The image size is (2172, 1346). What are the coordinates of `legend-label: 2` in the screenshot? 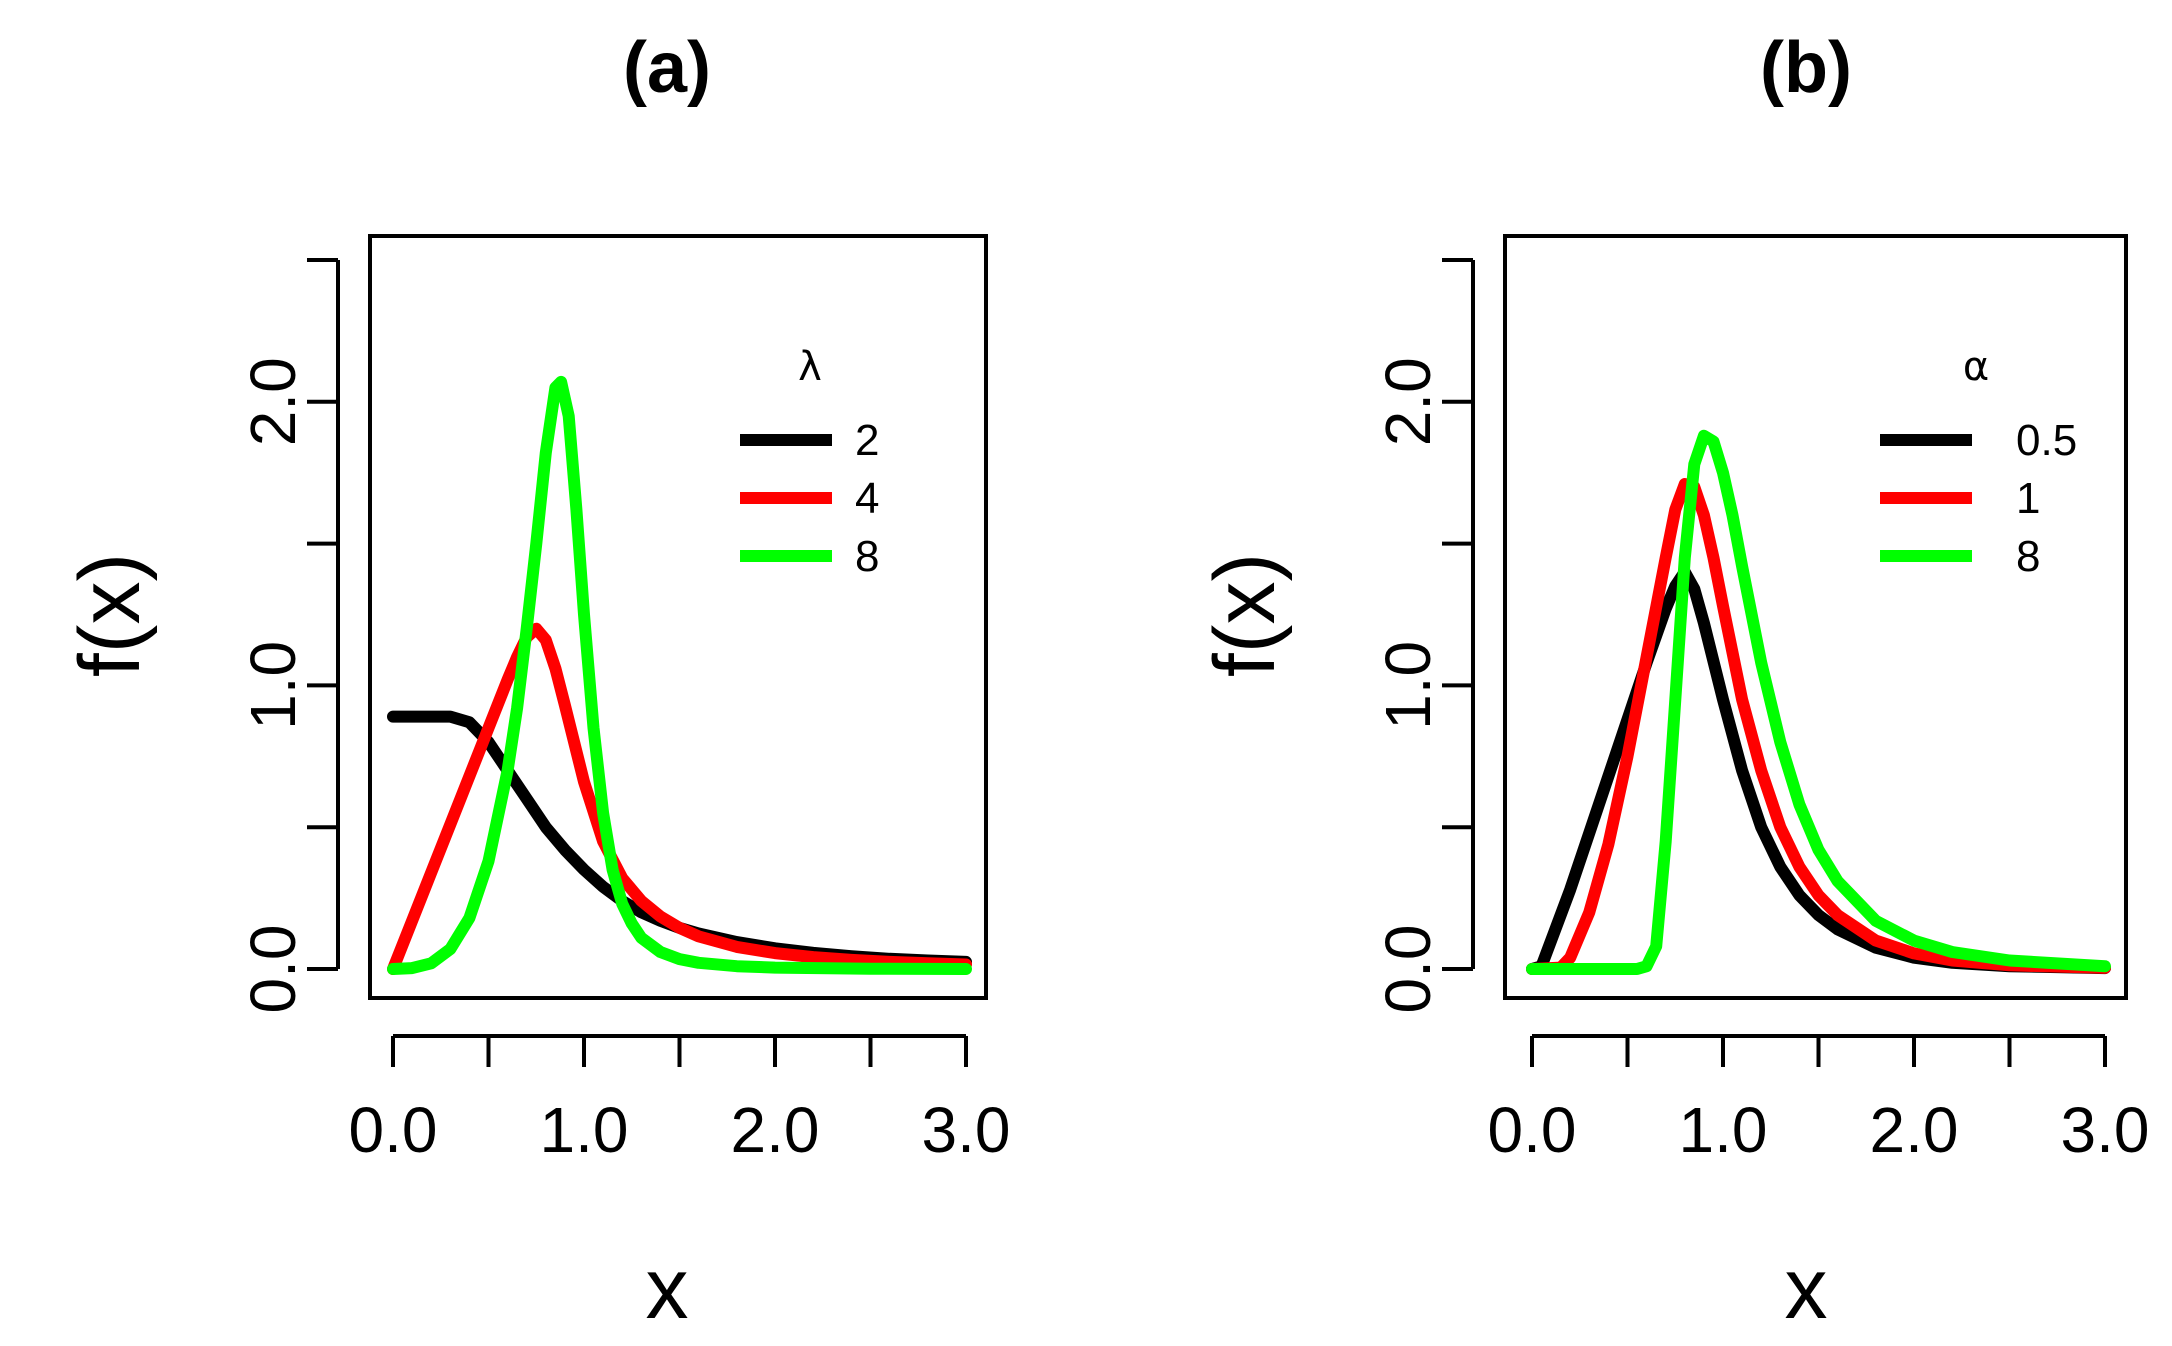 It's located at (867, 440).